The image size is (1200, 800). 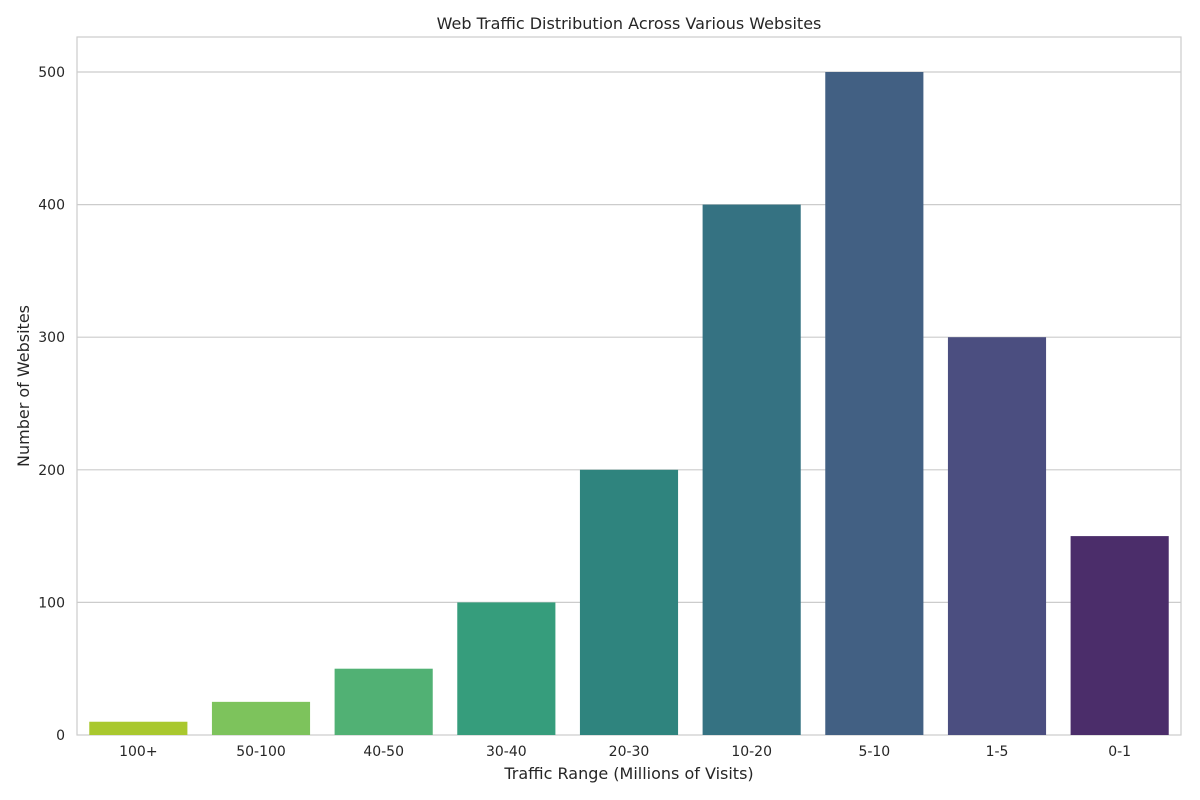 What do you see at coordinates (1119, 752) in the screenshot?
I see `x-tick-label: 0-1` at bounding box center [1119, 752].